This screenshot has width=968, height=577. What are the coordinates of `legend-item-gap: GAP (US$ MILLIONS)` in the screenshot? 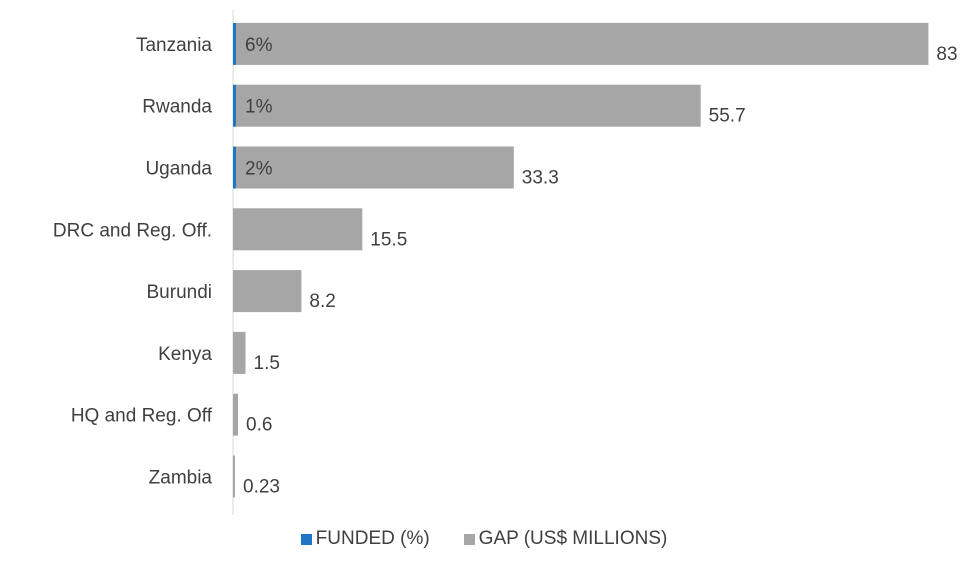 It's located at (565, 539).